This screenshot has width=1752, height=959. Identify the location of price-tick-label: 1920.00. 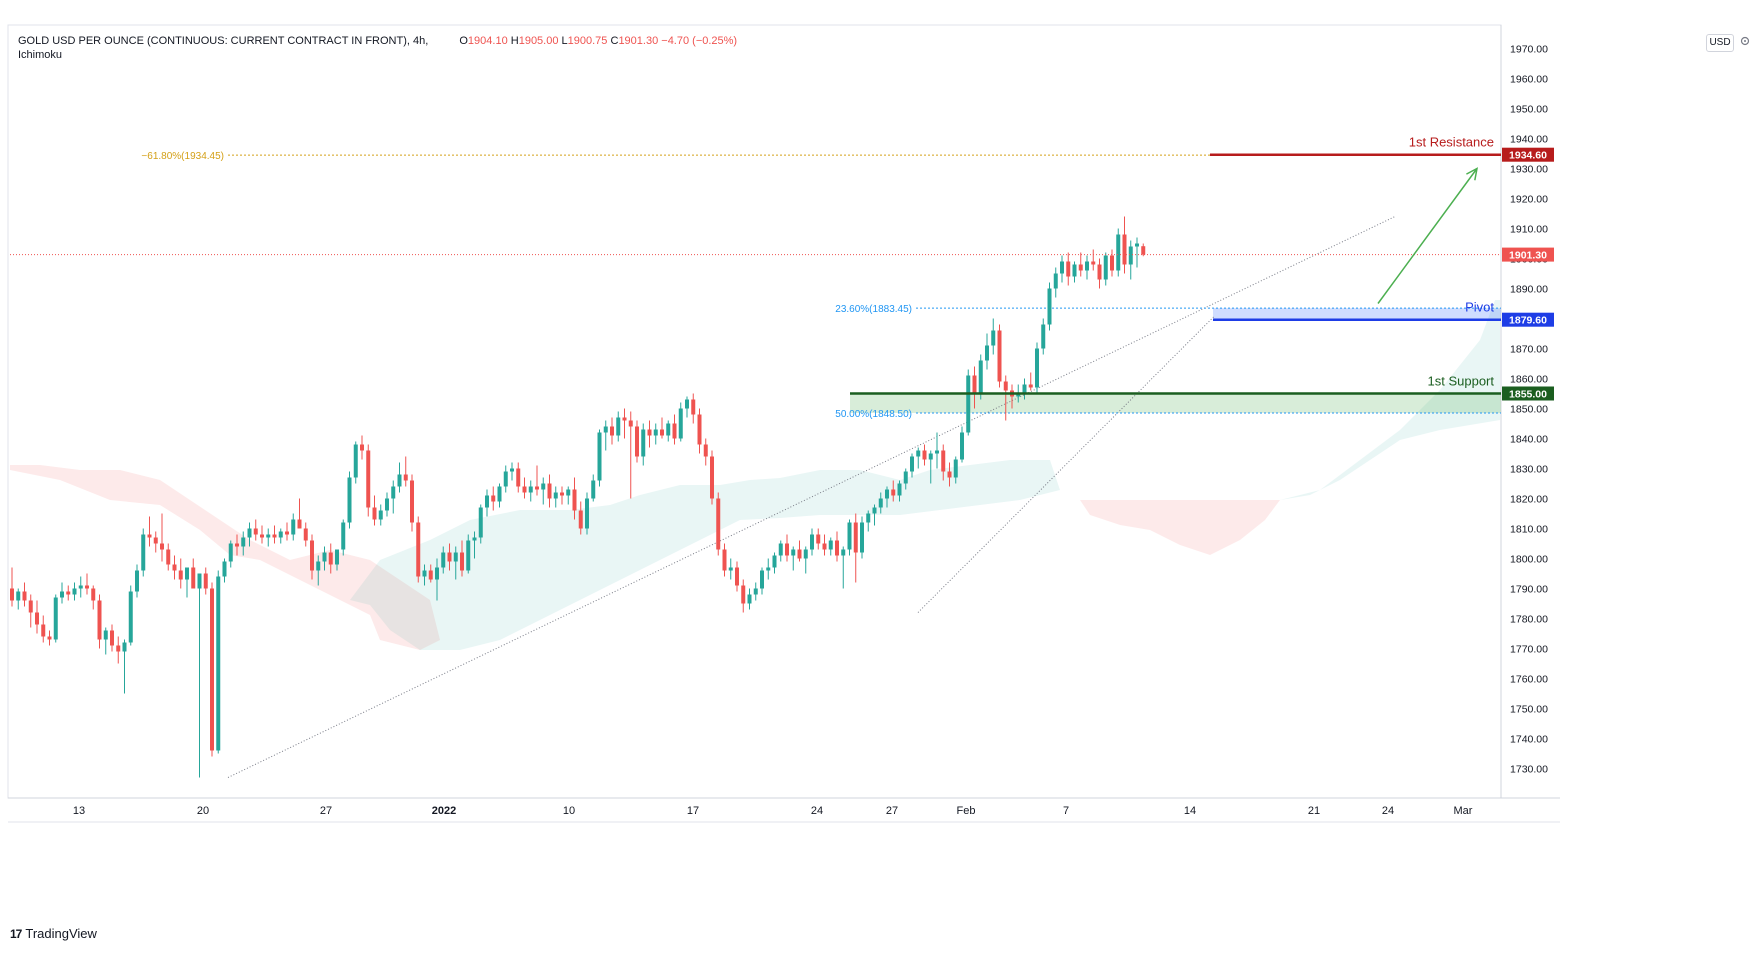
(1529, 200).